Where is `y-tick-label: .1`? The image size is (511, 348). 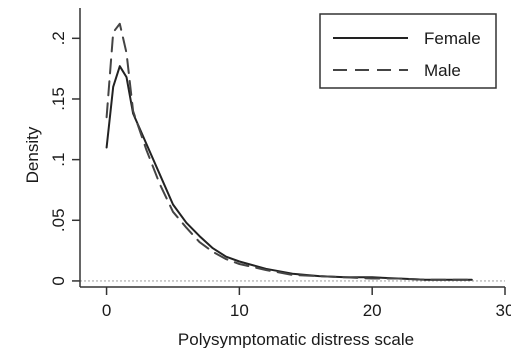
y-tick-label: .1 is located at coordinates (58, 160).